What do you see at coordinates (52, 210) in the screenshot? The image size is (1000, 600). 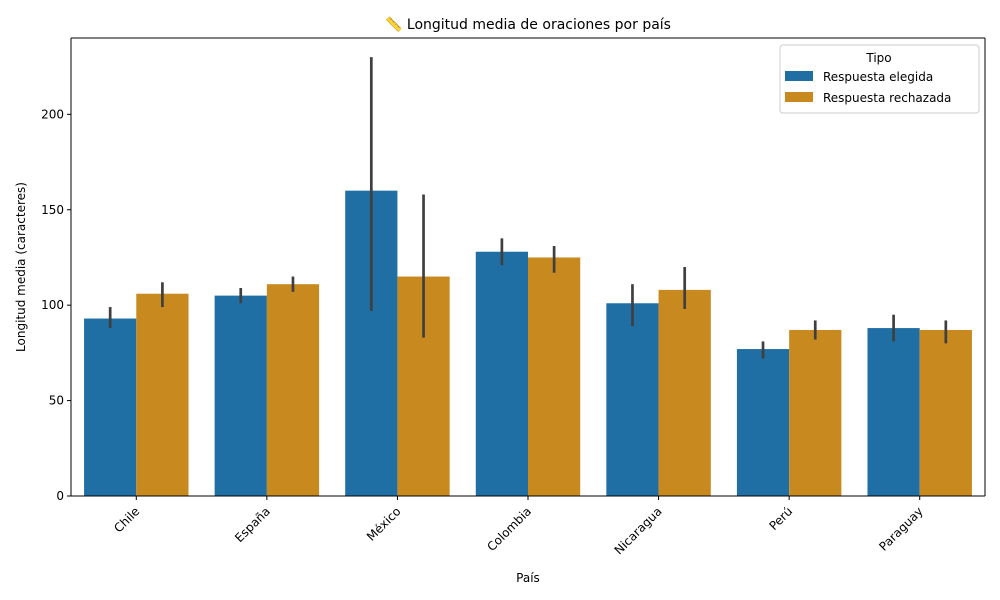 I see `y-tick-label: 150` at bounding box center [52, 210].